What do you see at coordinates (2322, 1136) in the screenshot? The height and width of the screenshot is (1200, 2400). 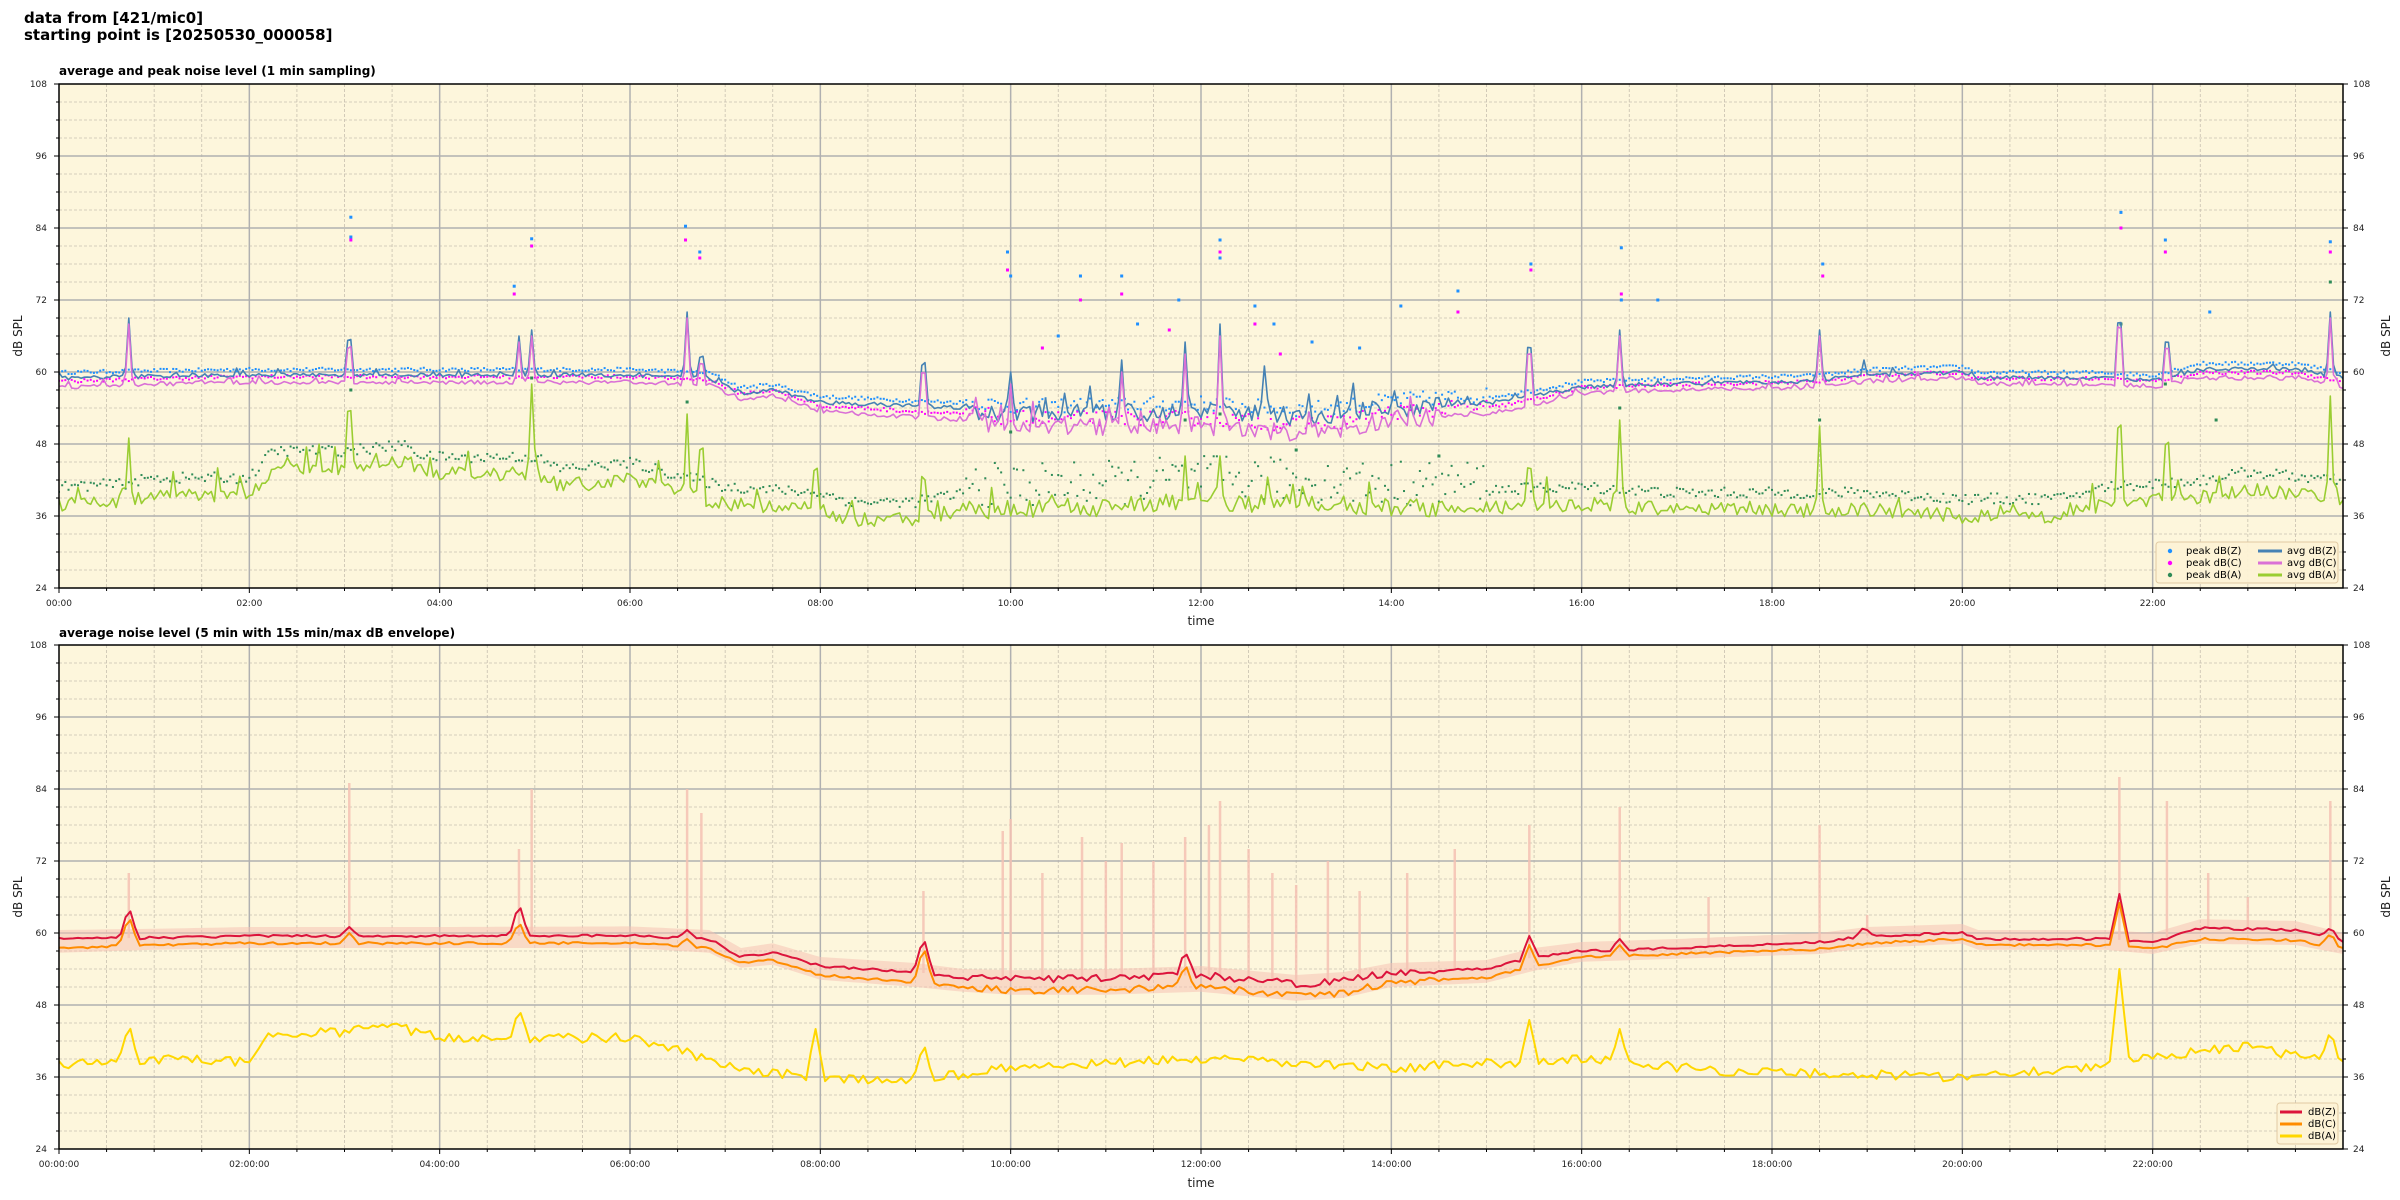 I see `legend-label: dB(A)` at bounding box center [2322, 1136].